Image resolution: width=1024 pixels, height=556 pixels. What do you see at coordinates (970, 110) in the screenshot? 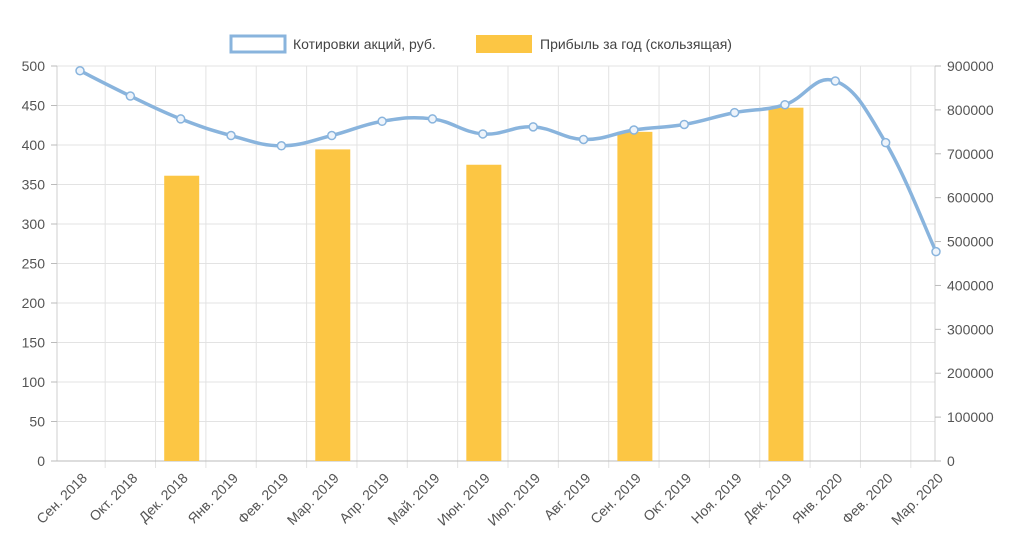
I see `right-tick-label: 800000` at bounding box center [970, 110].